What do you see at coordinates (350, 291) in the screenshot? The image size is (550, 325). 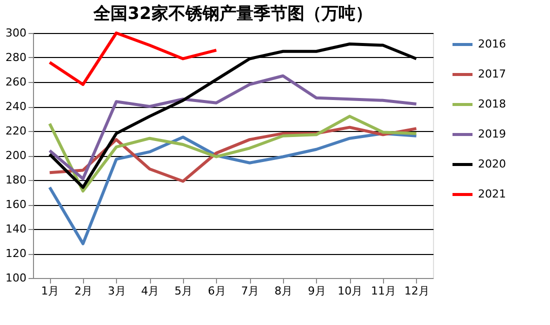 I see `x-tick-label: 10月` at bounding box center [350, 291].